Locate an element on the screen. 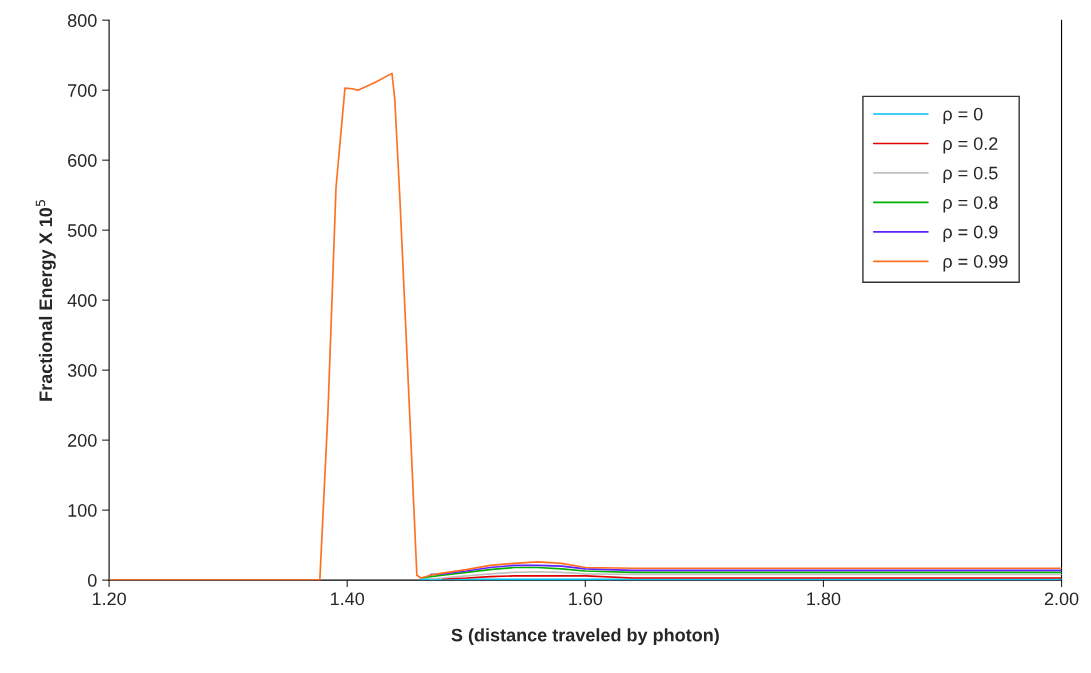  x-axis-title: S (distance traveled by photon) is located at coordinates (585, 637).